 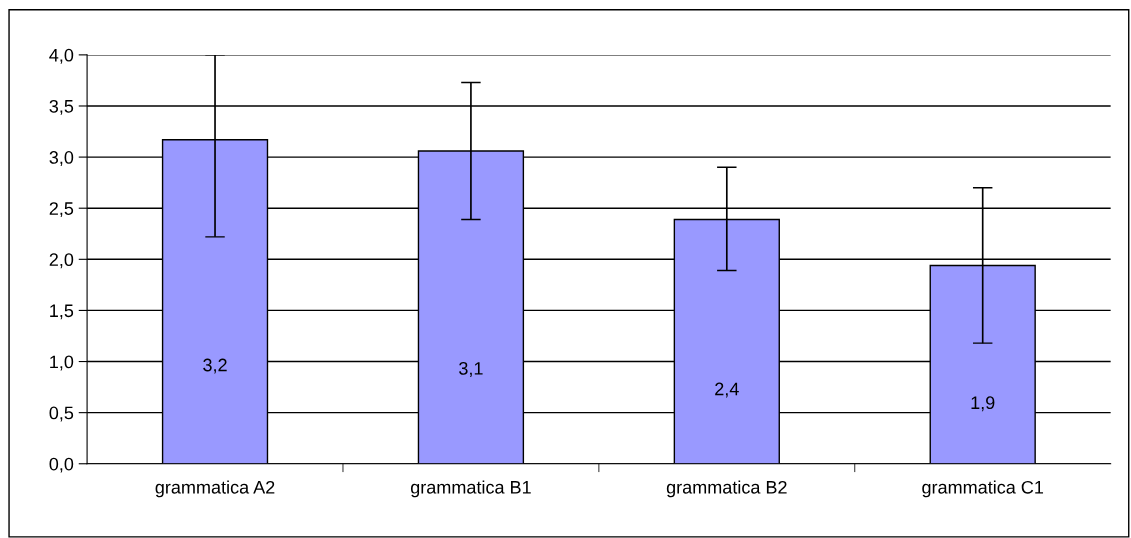 I want to click on data-label: 3,2, so click(x=215, y=366).